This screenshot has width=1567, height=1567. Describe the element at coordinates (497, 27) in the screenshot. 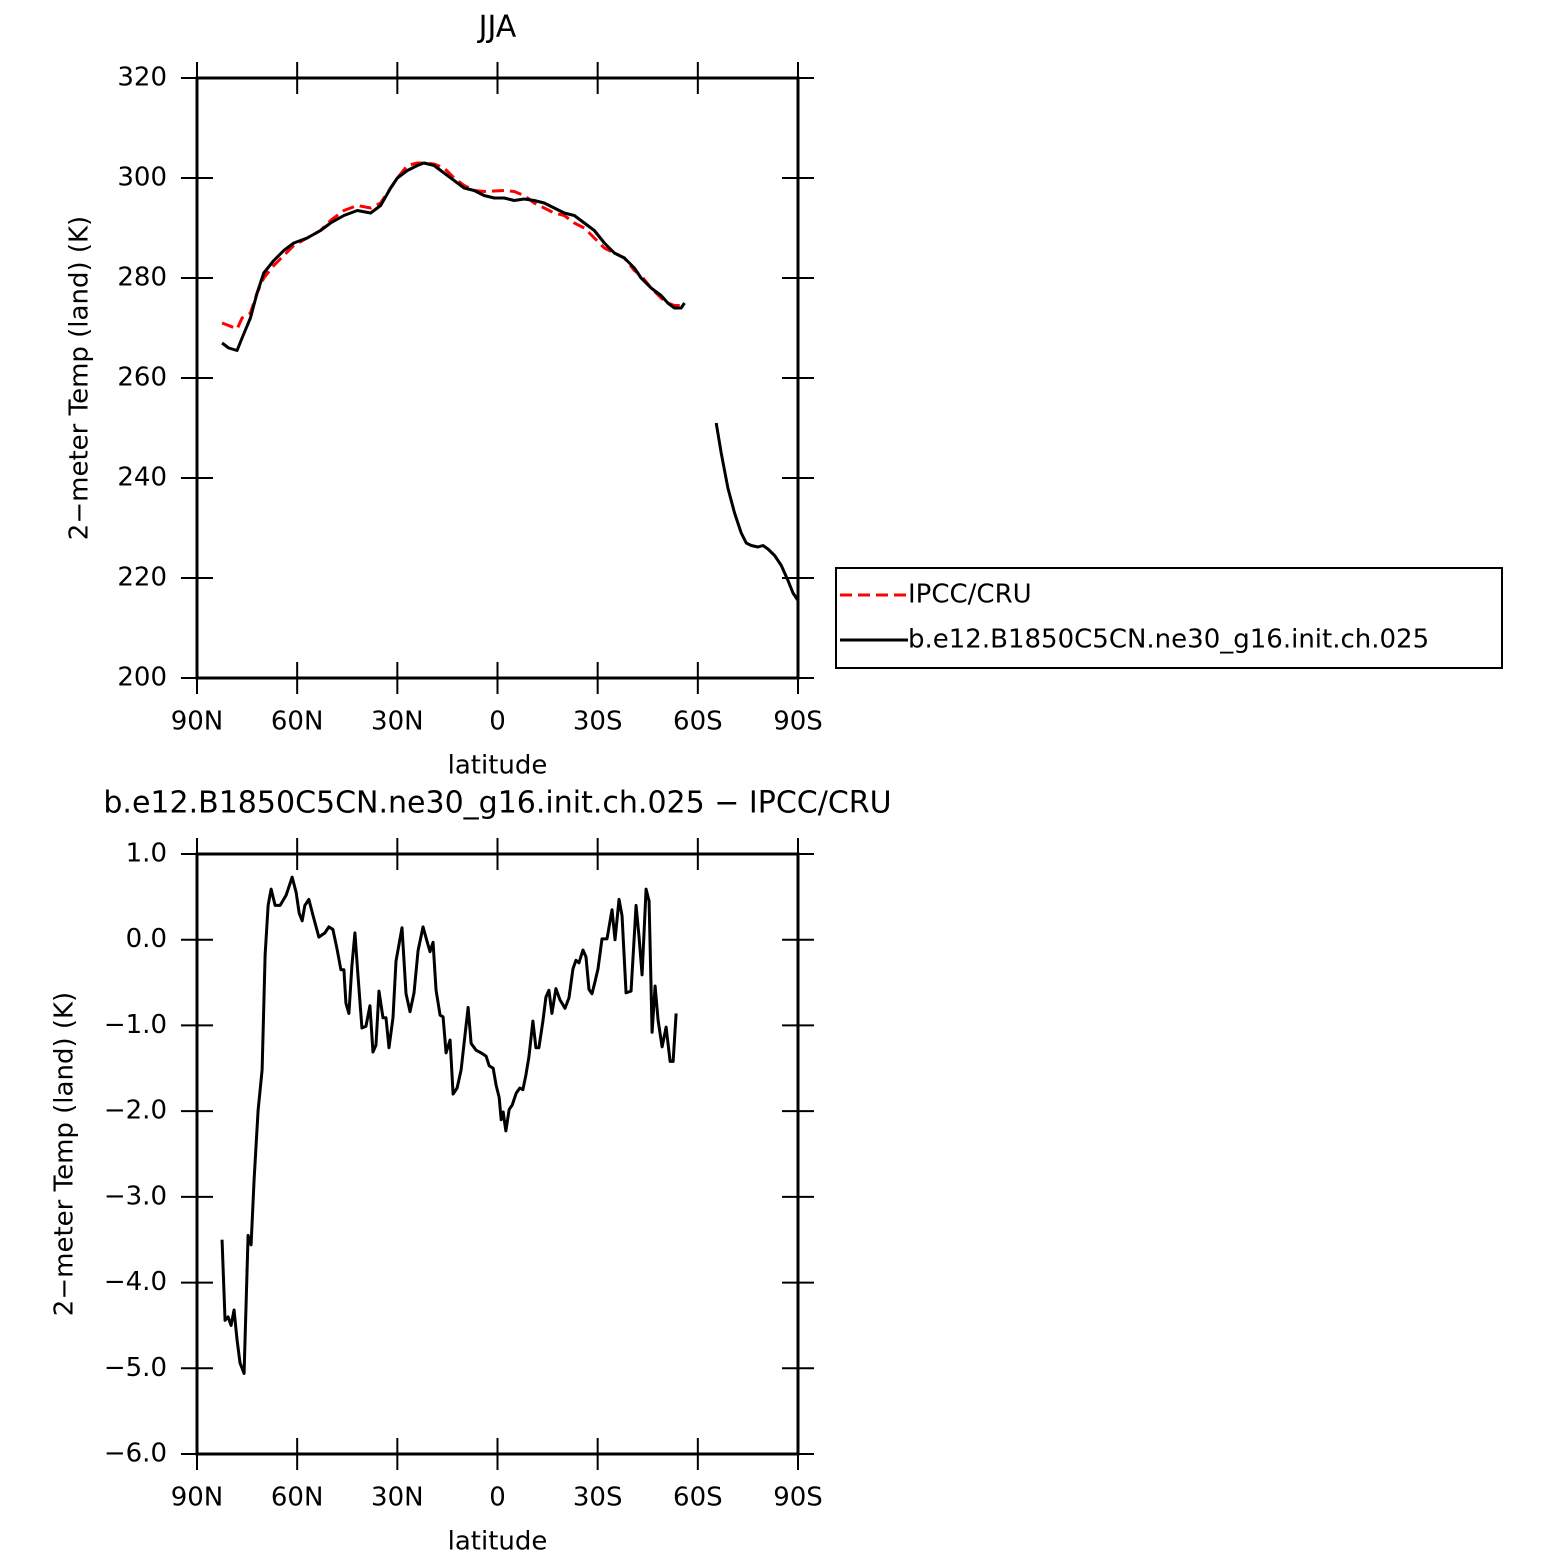

I see `chart-title: JJA` at that location.